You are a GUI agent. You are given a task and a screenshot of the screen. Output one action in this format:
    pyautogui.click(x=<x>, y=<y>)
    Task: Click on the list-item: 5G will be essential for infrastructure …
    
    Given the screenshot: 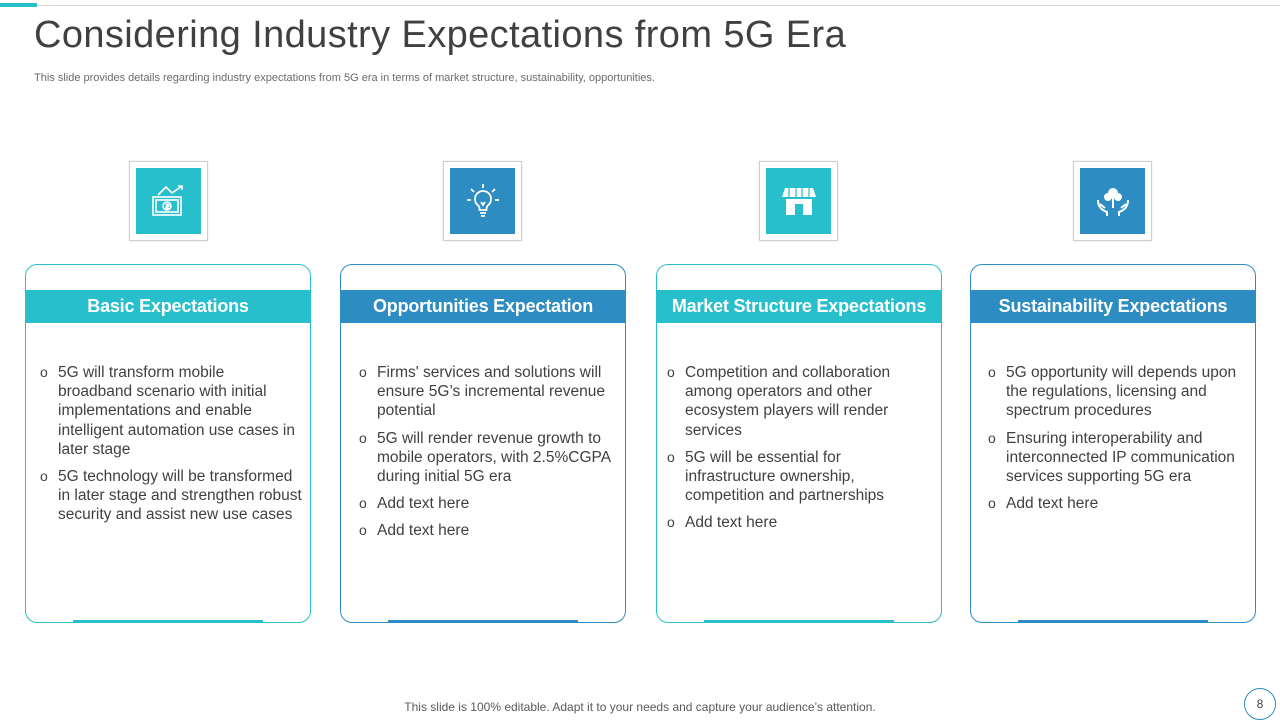 What is the action you would take?
    pyautogui.click(x=798, y=477)
    